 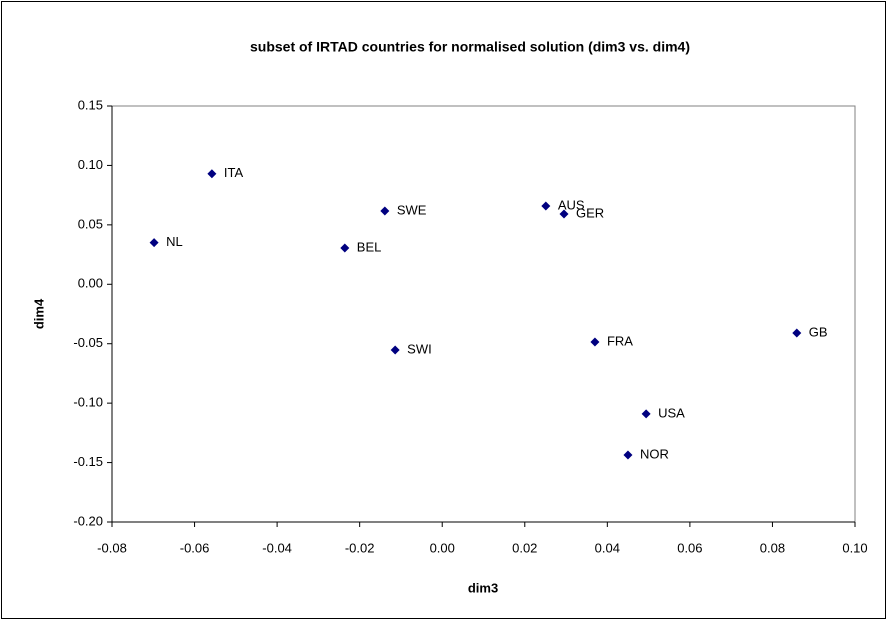 I want to click on x-tick-label: 0.06, so click(x=689, y=547).